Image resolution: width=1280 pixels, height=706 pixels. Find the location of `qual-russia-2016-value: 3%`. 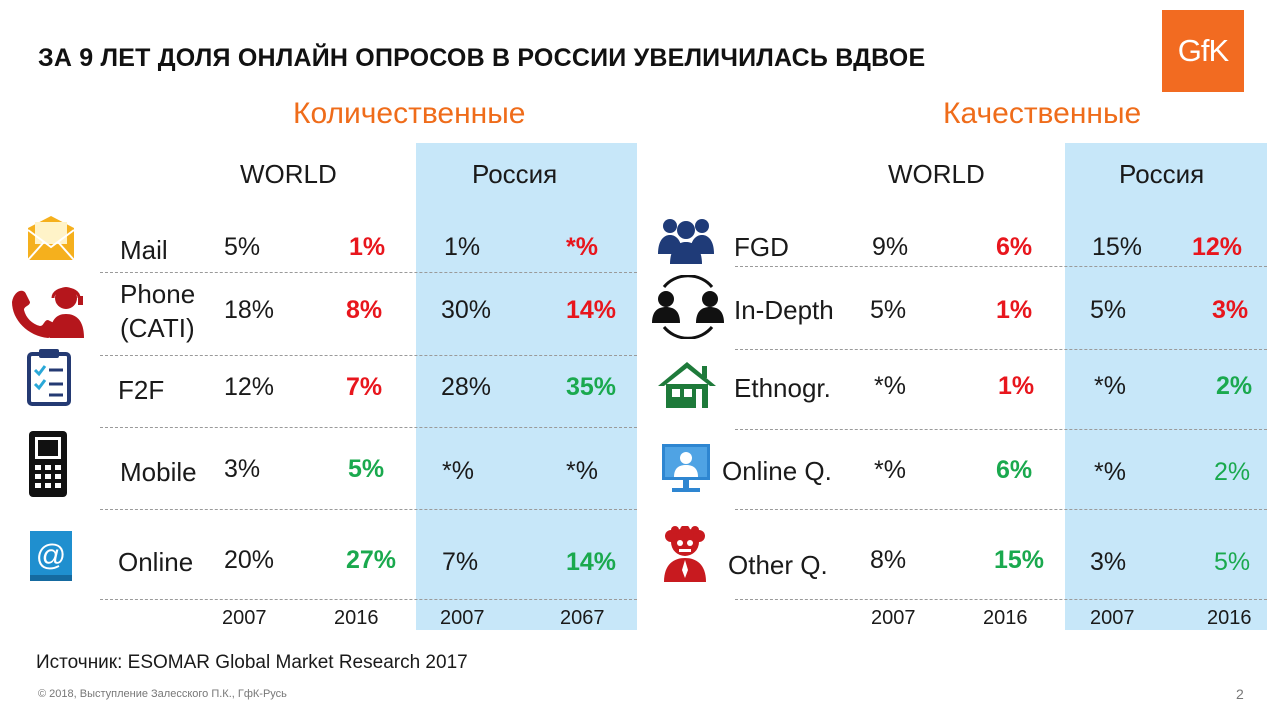

qual-russia-2016-value: 3% is located at coordinates (1230, 310).